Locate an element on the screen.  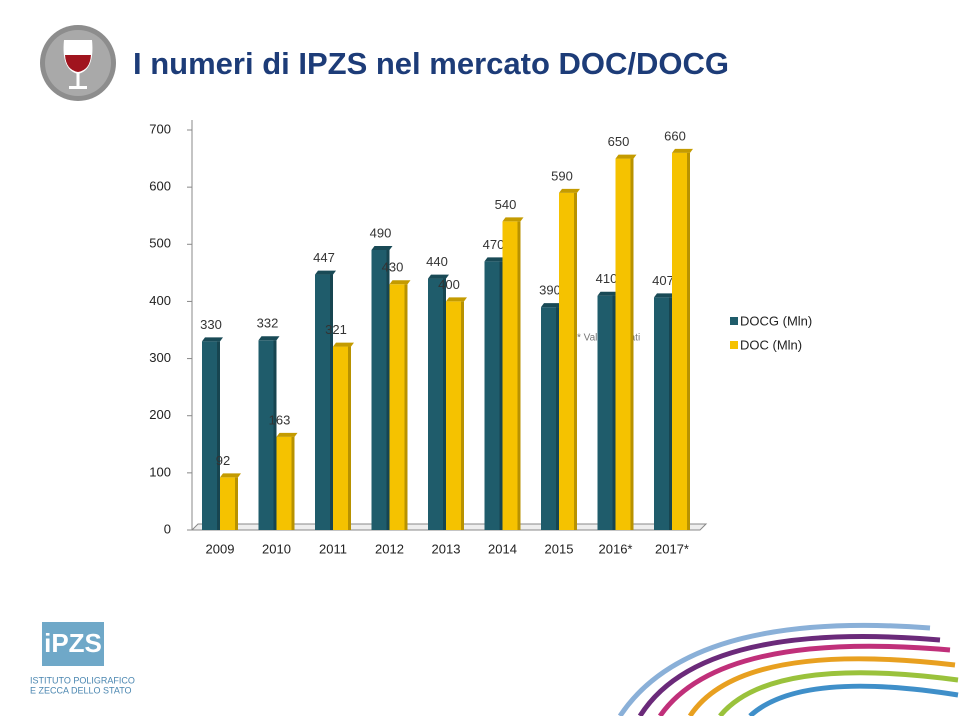
value-label: 330 is located at coordinates (211, 324).